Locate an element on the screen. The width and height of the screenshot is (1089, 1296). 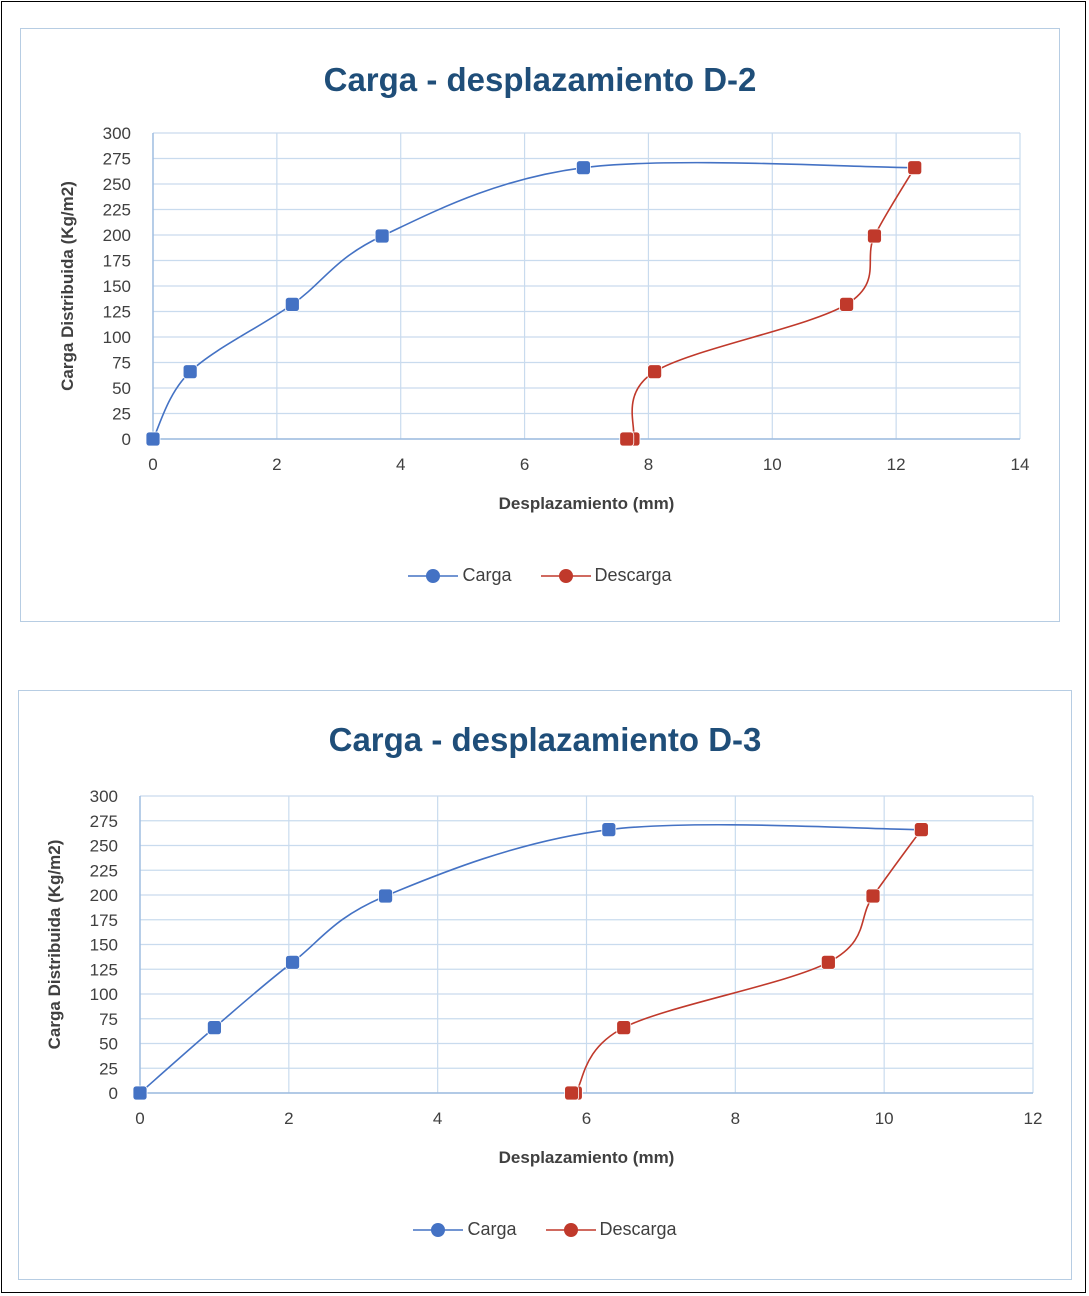
chart-title: Carga - desplazamiento D-3 is located at coordinates (545, 739).